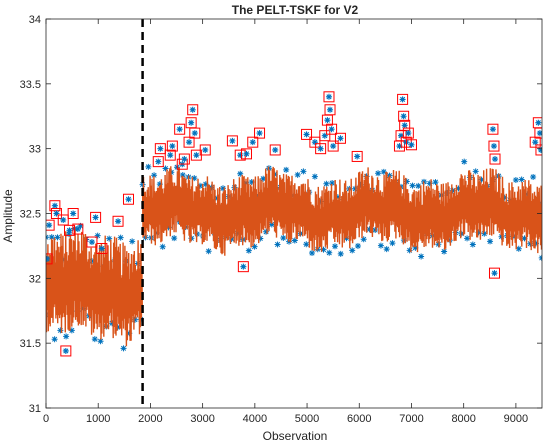  What do you see at coordinates (8, 216) in the screenshot?
I see `y-axis-title: Amplitude` at bounding box center [8, 216].